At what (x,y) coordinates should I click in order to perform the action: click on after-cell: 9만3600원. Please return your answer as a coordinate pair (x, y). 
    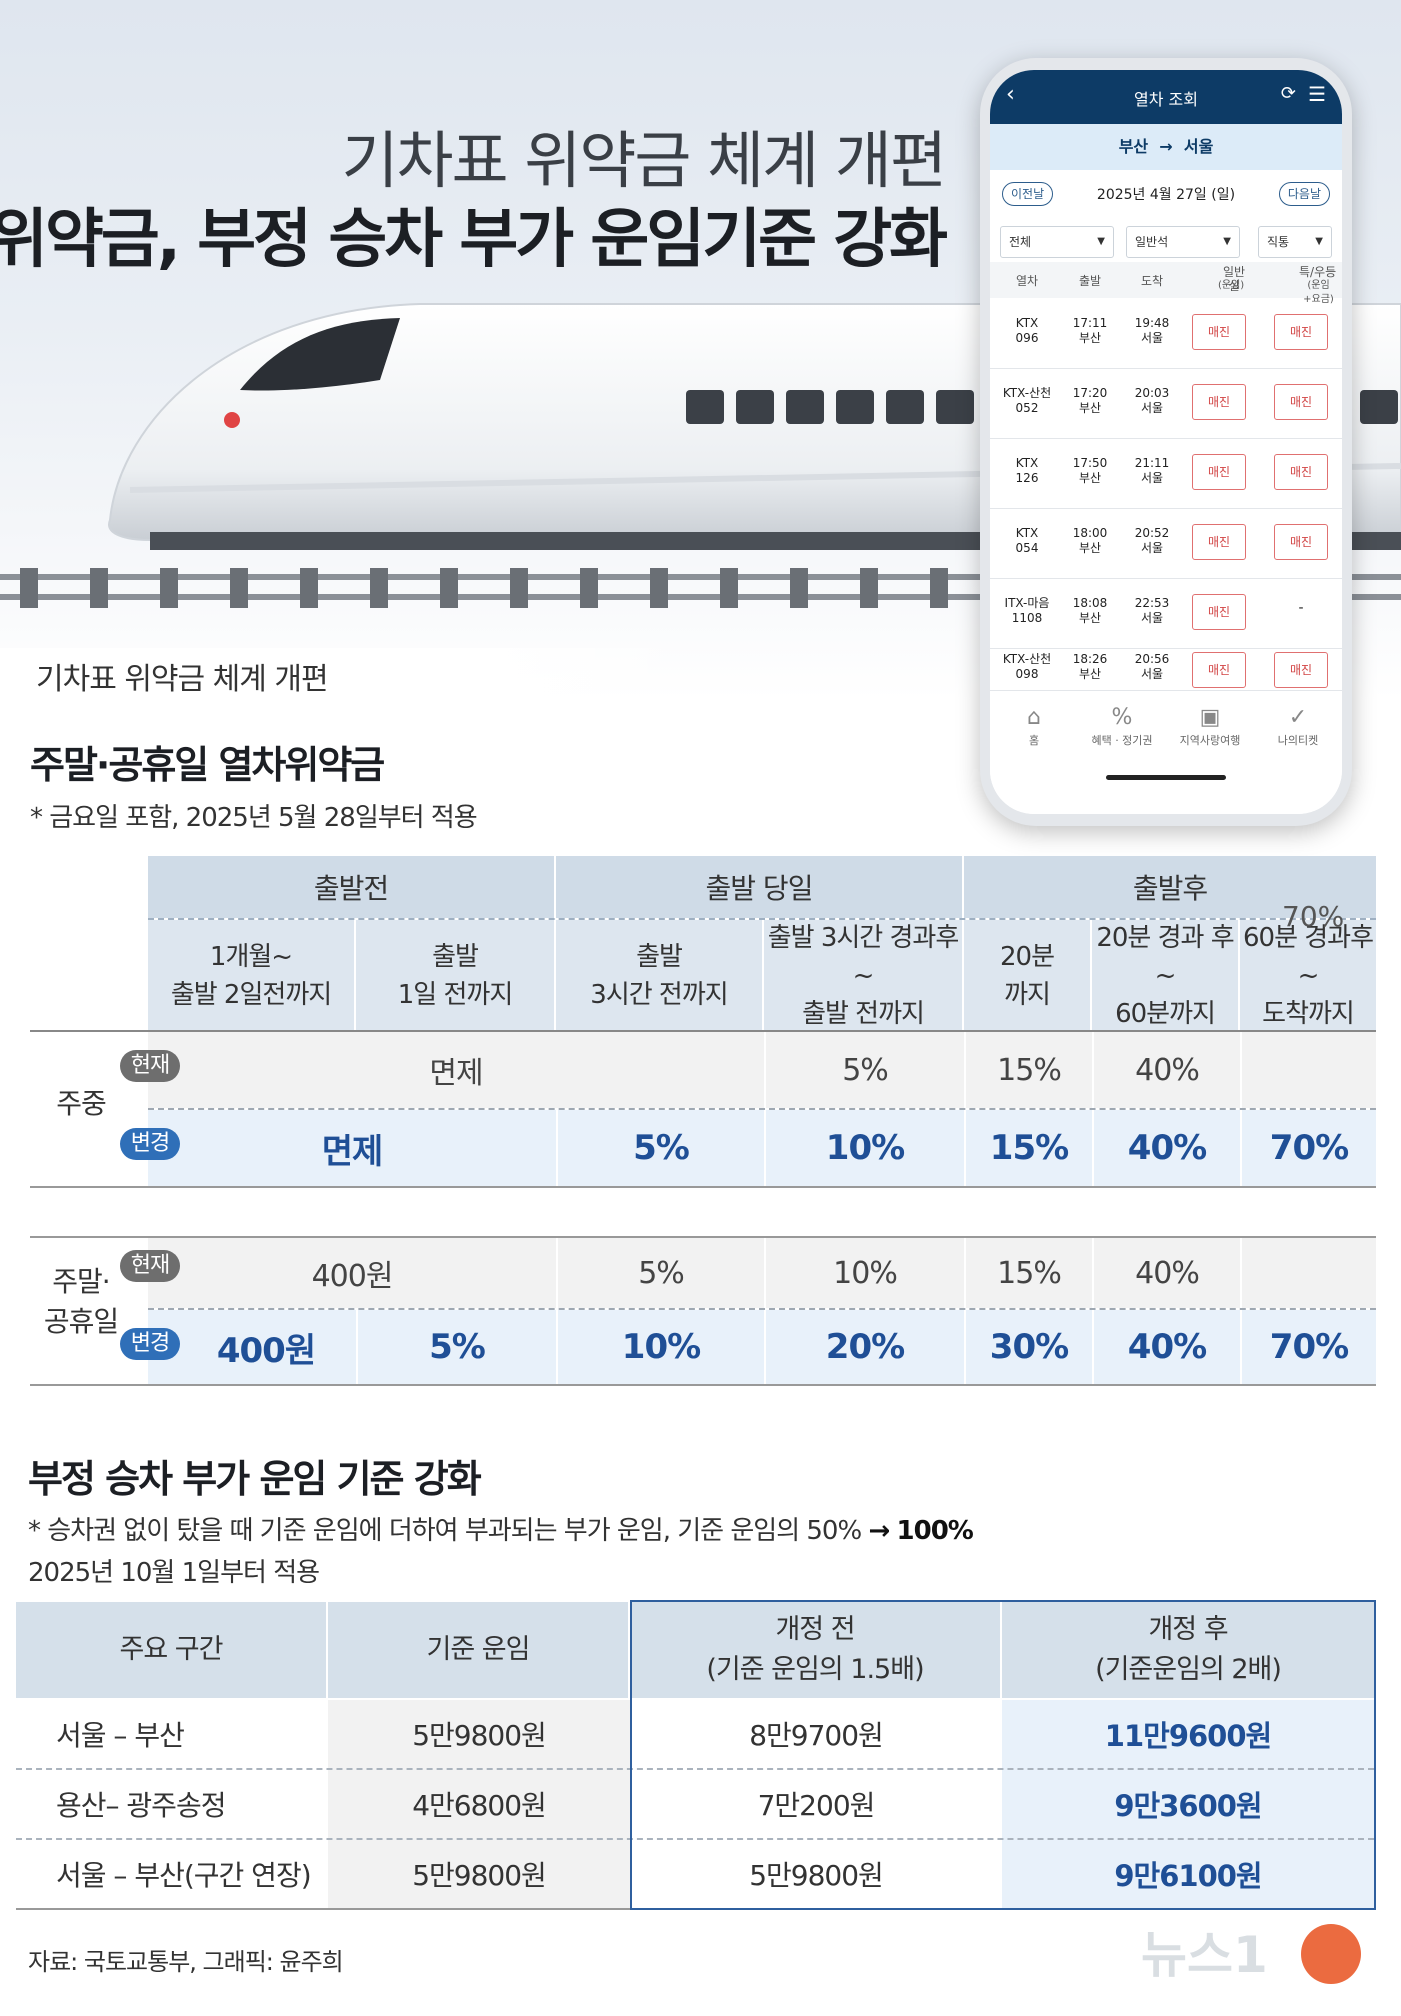
    Looking at the image, I should click on (1188, 1806).